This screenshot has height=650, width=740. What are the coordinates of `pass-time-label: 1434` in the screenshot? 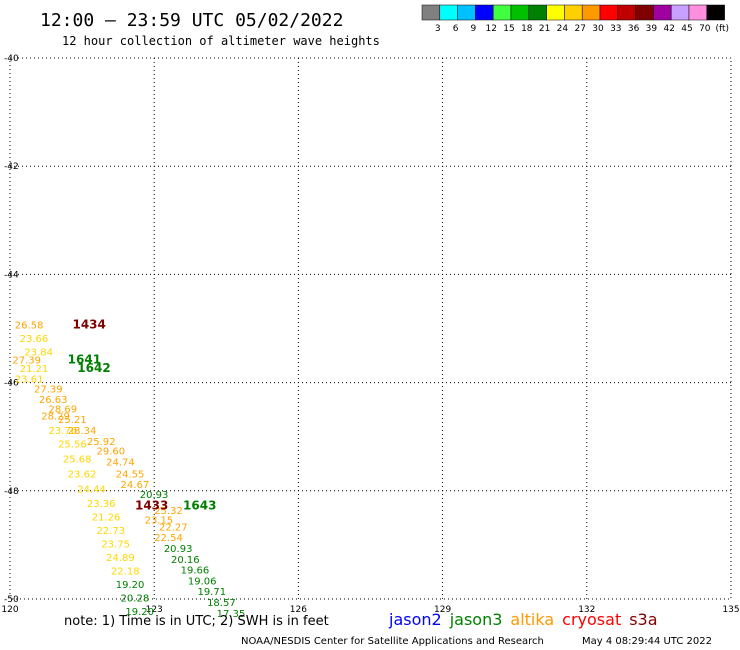 It's located at (88, 325).